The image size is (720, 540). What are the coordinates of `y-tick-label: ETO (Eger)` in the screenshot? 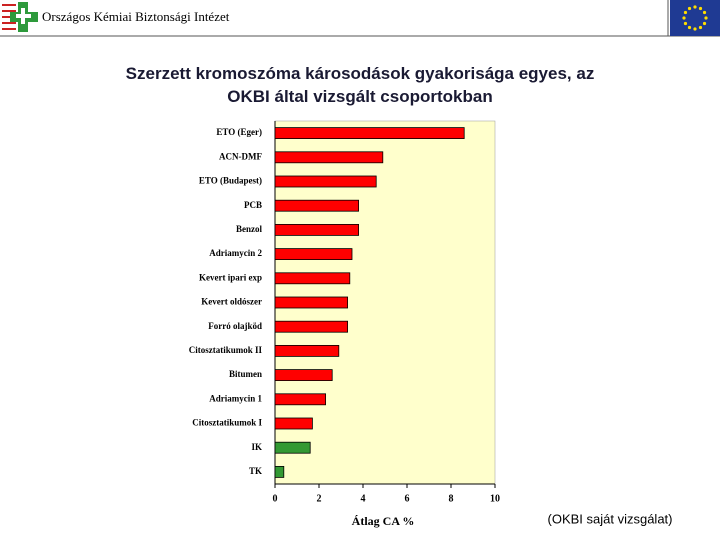 It's located at (239, 132).